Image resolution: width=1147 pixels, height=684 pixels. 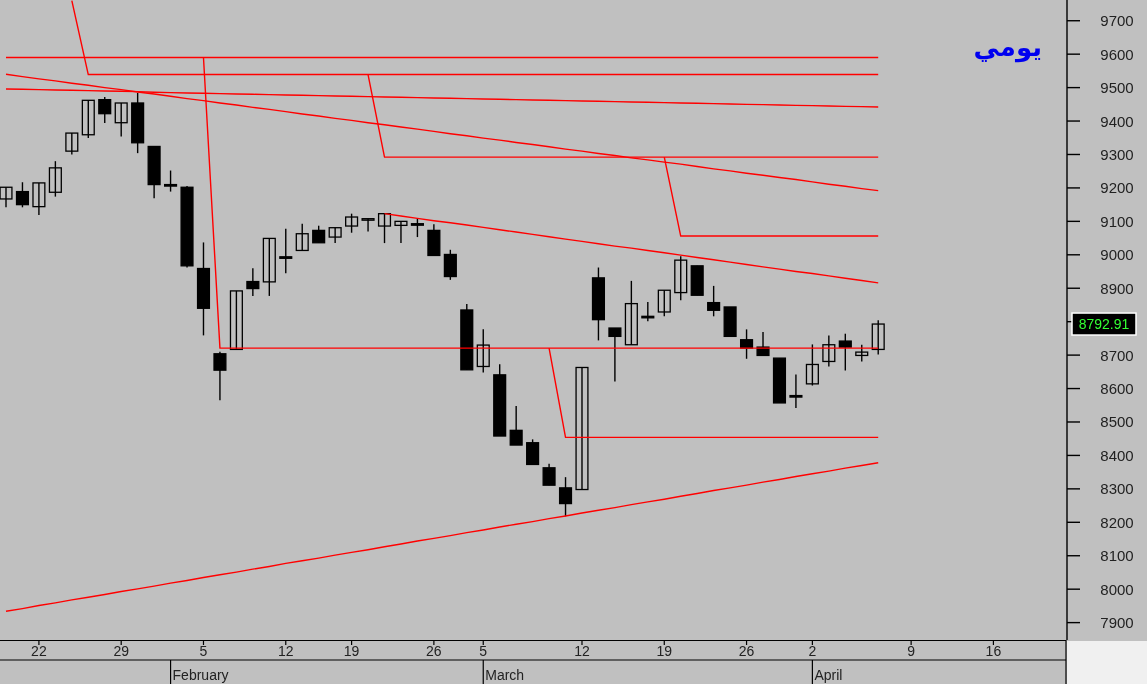 What do you see at coordinates (828, 675) in the screenshot?
I see `text: April` at bounding box center [828, 675].